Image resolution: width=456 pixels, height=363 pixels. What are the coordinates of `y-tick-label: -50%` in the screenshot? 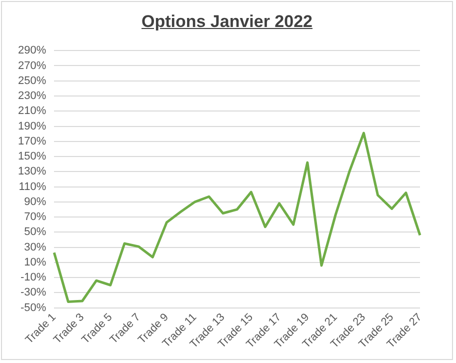 It's located at (33, 308).